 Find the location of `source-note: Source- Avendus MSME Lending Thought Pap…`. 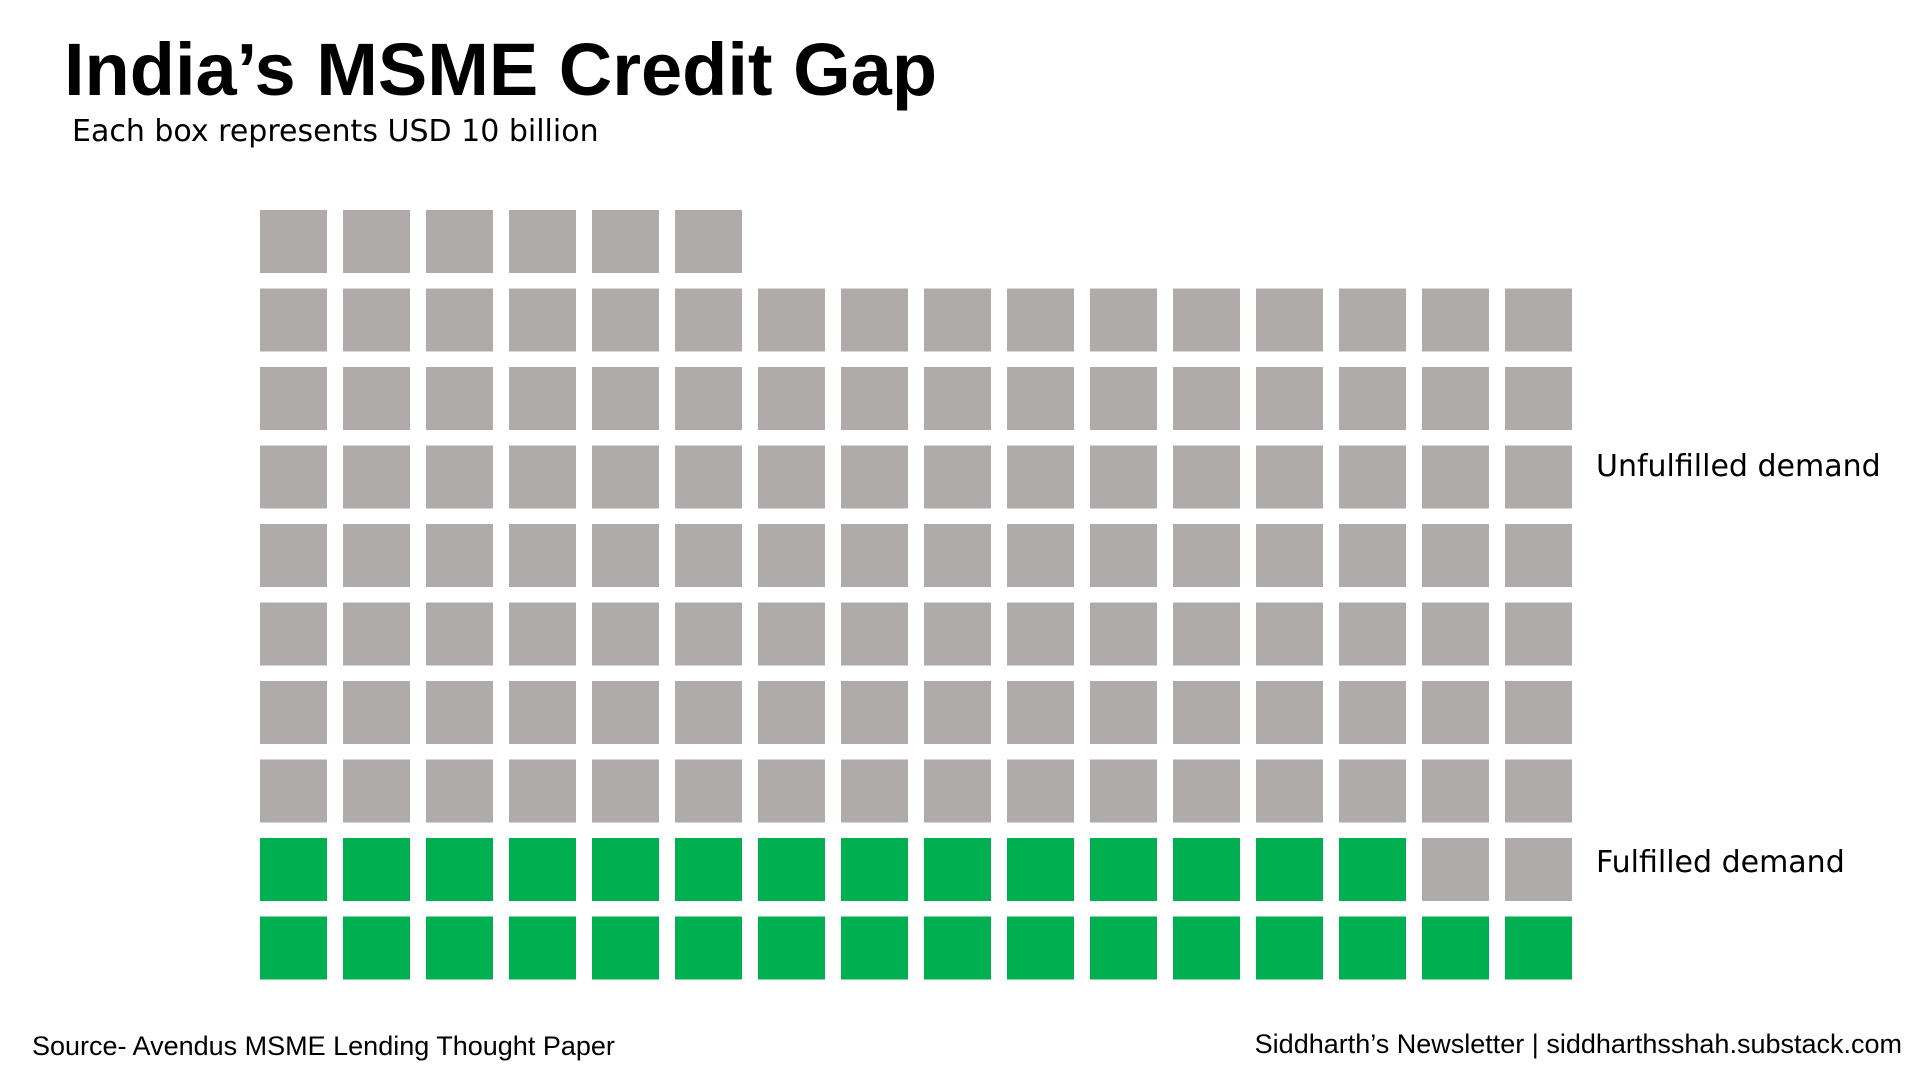

source-note: Source- Avendus MSME Lending Thought Pap… is located at coordinates (323, 1046).